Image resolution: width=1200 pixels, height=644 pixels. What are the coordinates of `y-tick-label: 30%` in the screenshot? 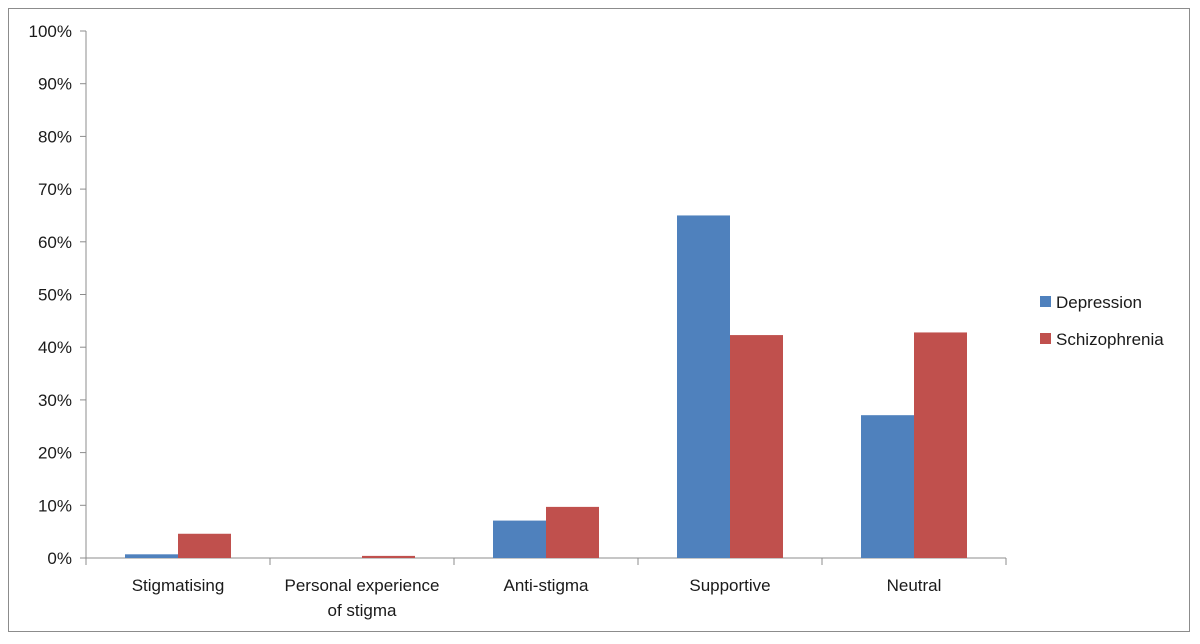 It's located at (55, 400).